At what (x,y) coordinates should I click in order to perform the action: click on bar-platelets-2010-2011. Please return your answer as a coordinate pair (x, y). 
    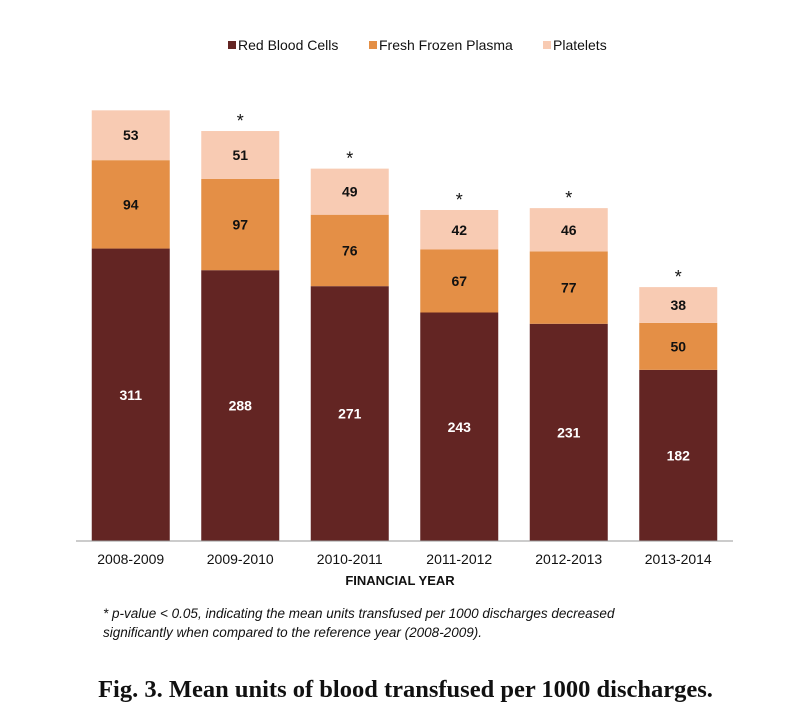
    Looking at the image, I should click on (349, 191).